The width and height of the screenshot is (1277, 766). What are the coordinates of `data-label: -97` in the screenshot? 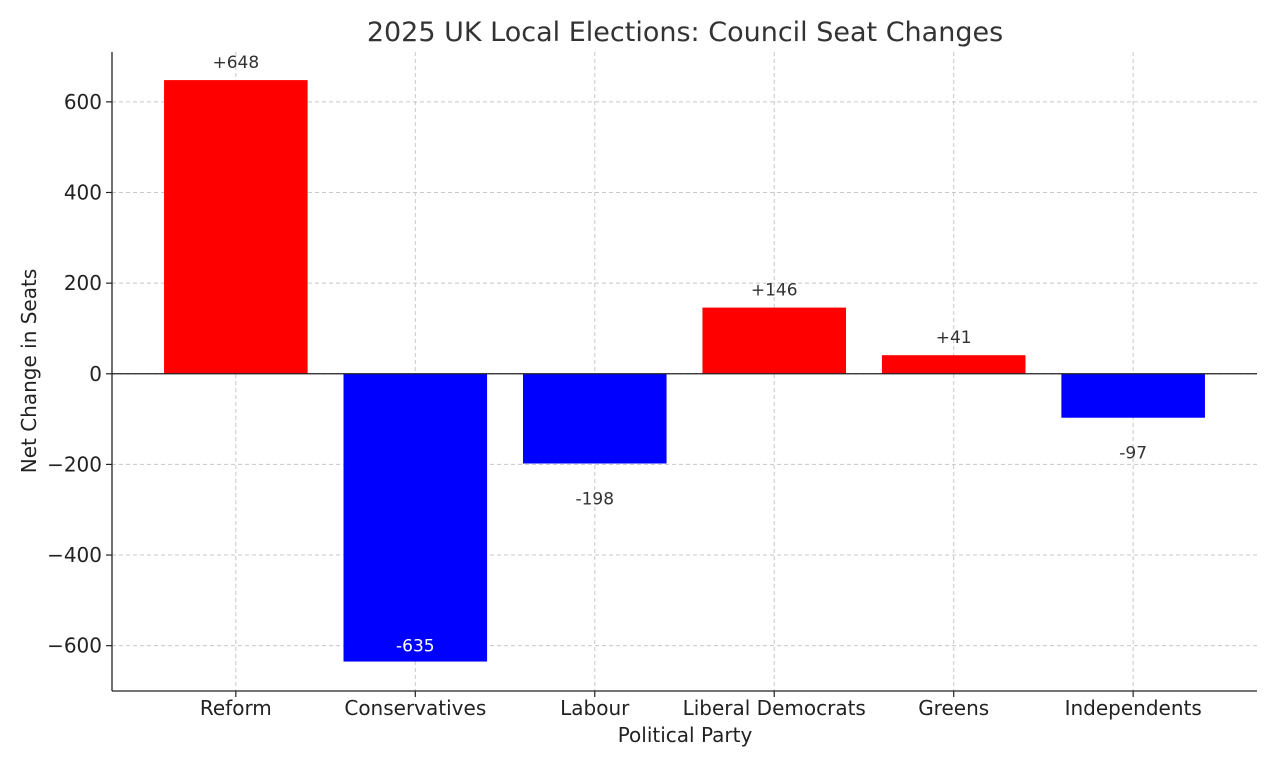 It's located at (1133, 454).